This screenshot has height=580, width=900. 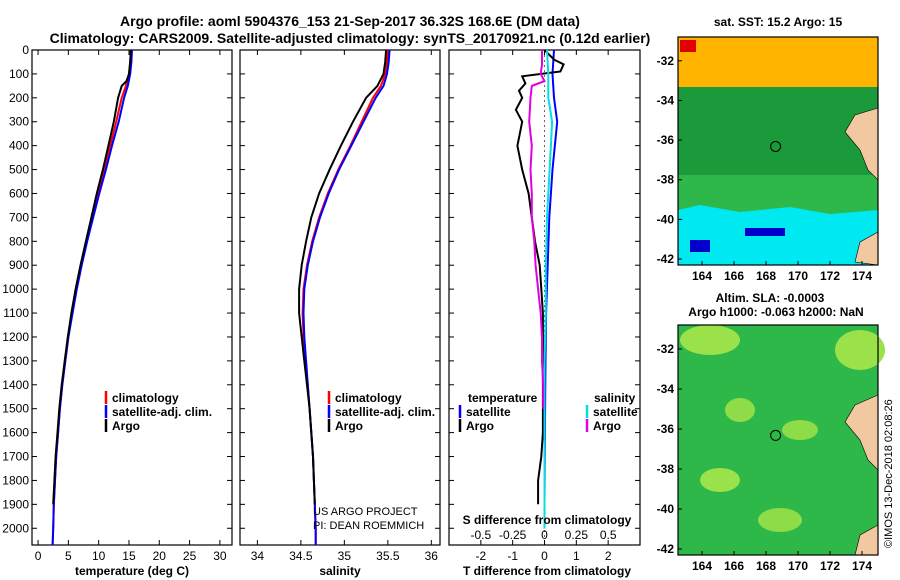 I want to click on depth-tick-label: 1400, so click(x=15, y=385).